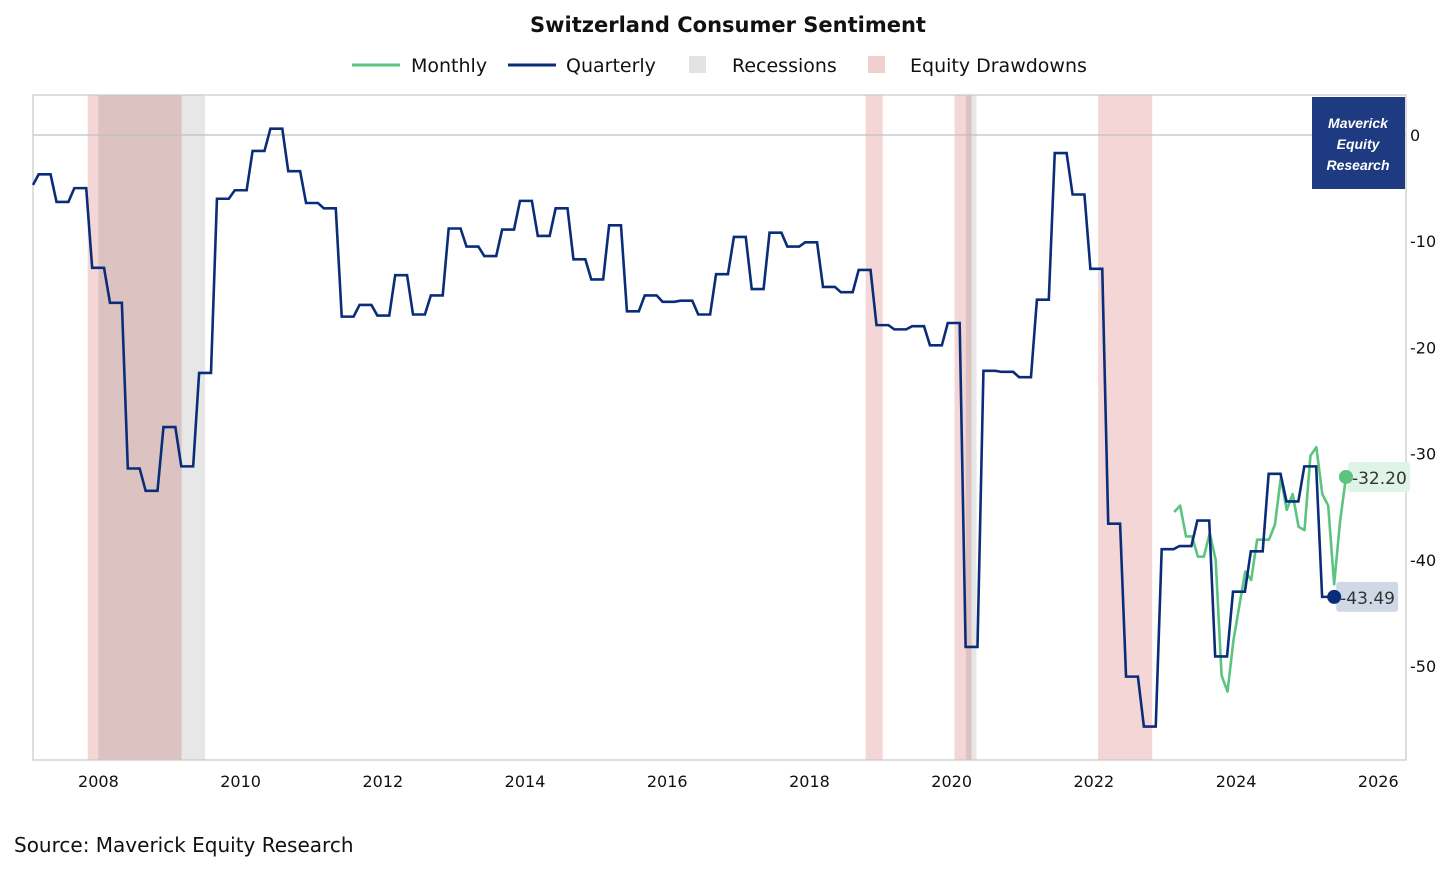 This screenshot has width=1456, height=877. I want to click on x-axis: 2008 2010 2012 2014 2016 2018 2020 2022 2024 2026, so click(738, 781).